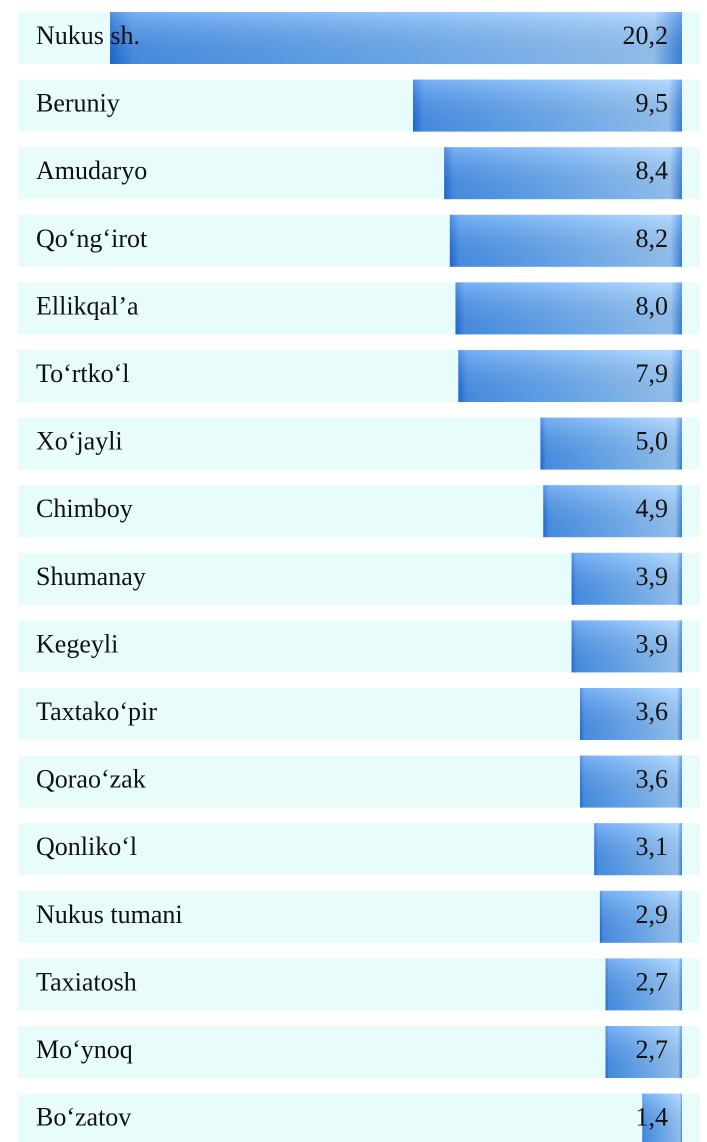 Image resolution: width=707 pixels, height=1142 pixels. I want to click on value-label: 3,1, so click(652, 846).